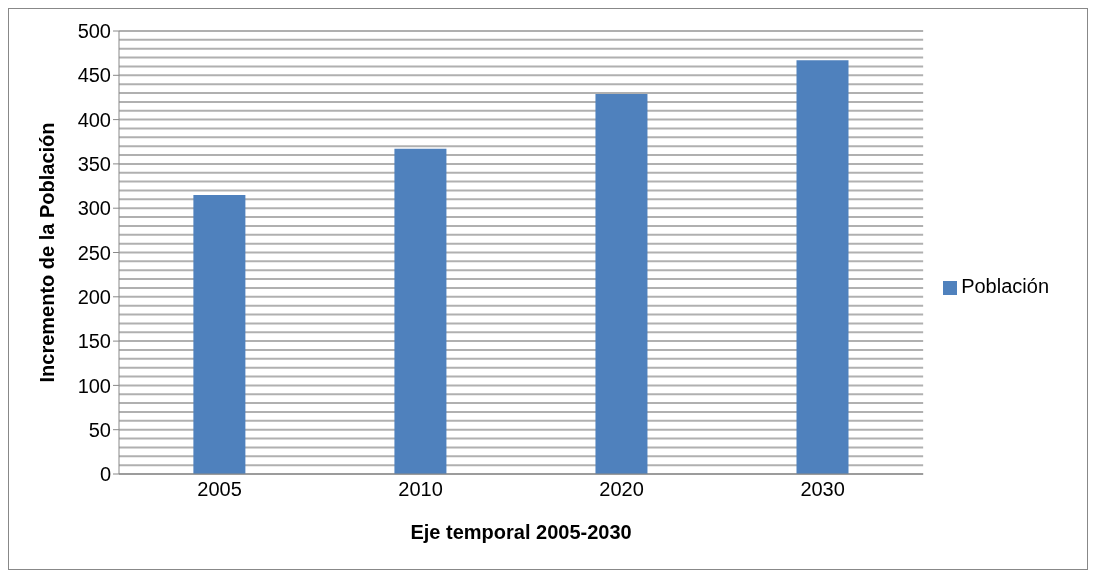 Image resolution: width=1097 pixels, height=580 pixels. What do you see at coordinates (94, 341) in the screenshot?
I see `y-tick-label: 150` at bounding box center [94, 341].